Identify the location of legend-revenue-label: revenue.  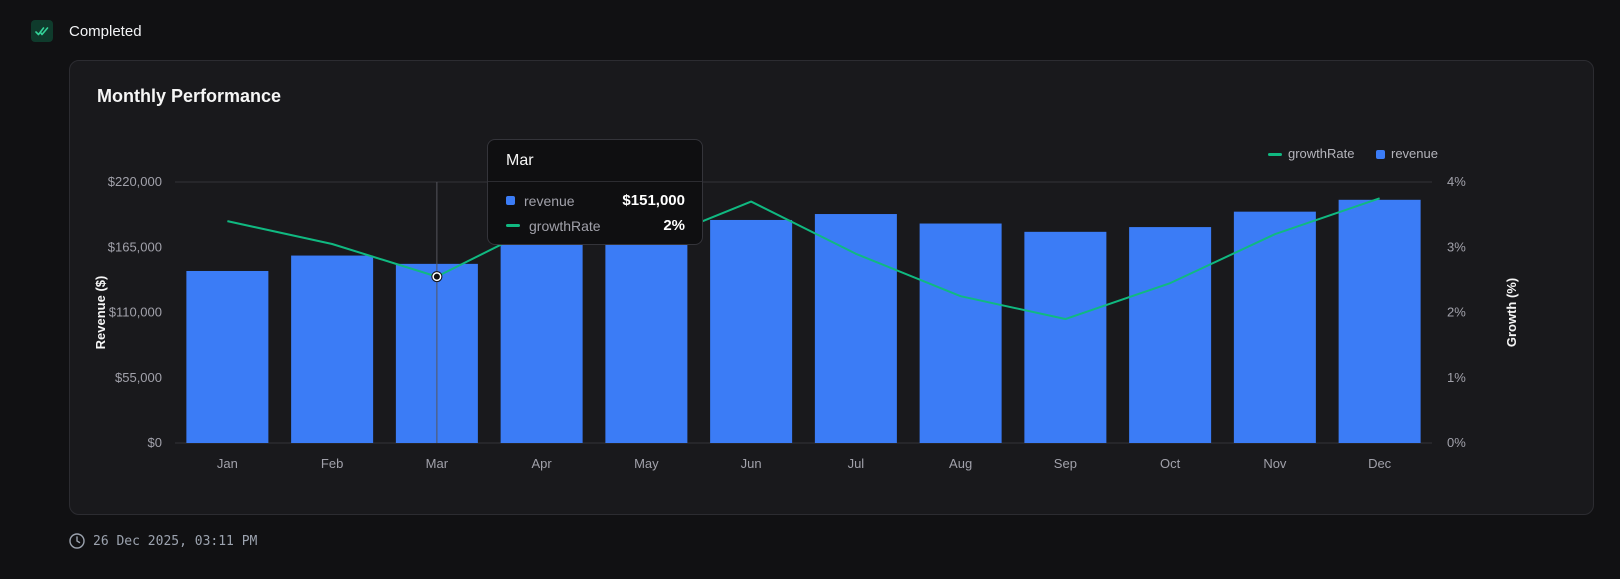
(1414, 153).